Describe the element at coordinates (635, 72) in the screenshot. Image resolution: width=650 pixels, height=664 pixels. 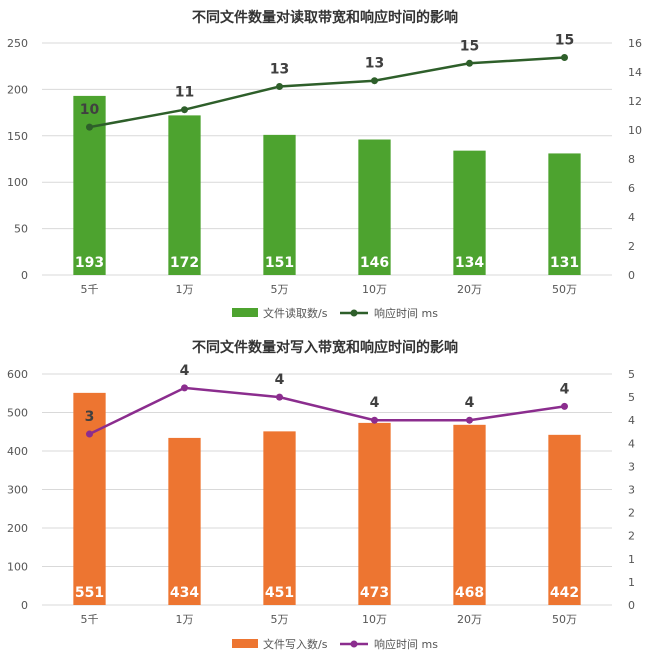
I see `y-right-tick-label: 14` at that location.